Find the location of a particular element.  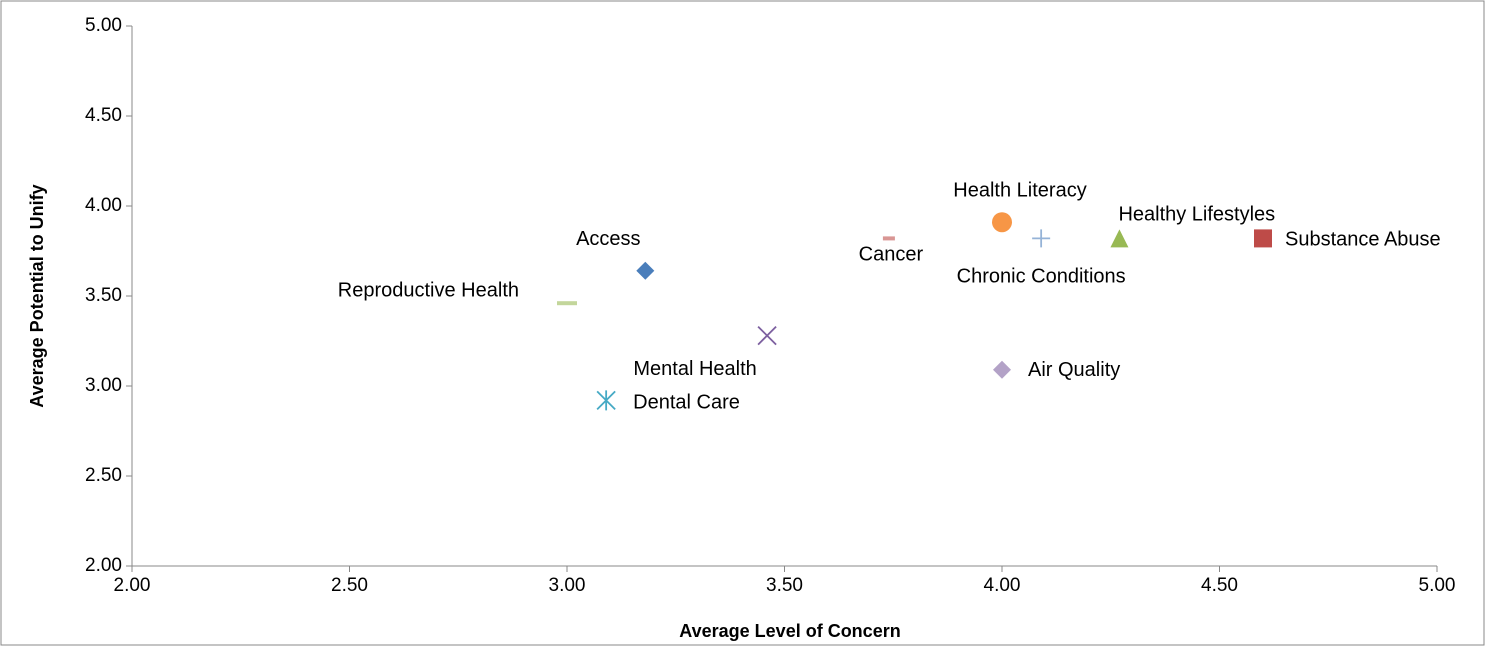

x-tick-label: 4.50 is located at coordinates (1219, 585).